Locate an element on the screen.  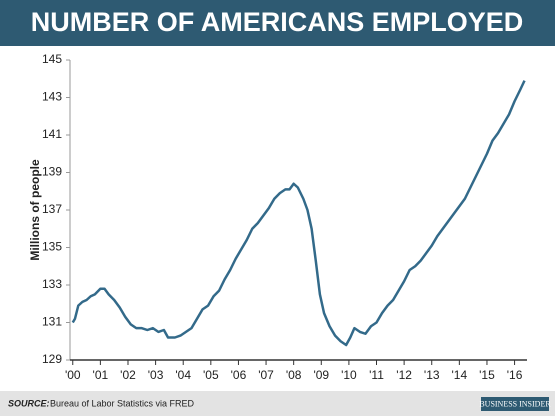
logo-box is located at coordinates (515, 404).